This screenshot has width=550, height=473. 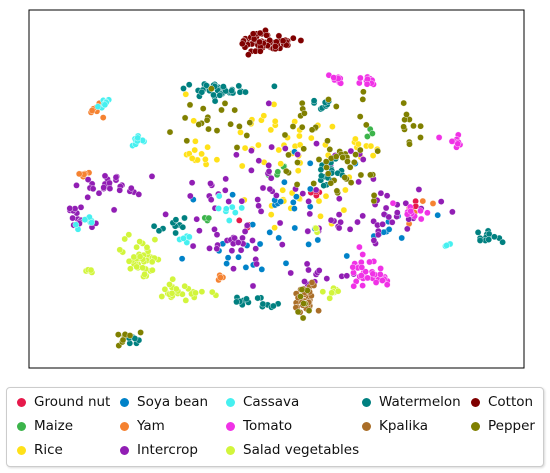 I want to click on legend-marker-cassava, so click(x=230, y=402).